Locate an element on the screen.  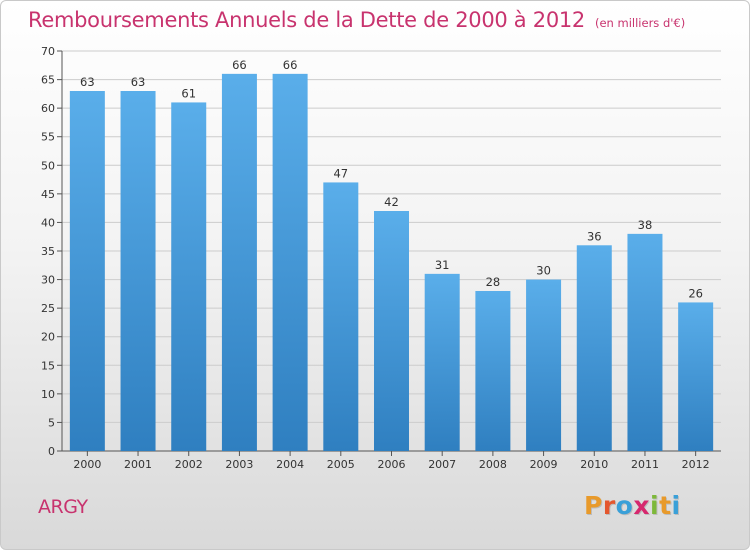
logo-letter: P is located at coordinates (593, 505).